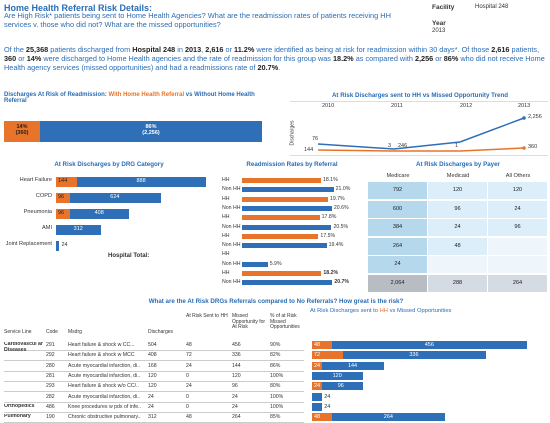 The image size is (550, 423). What do you see at coordinates (50, 375) in the screenshot?
I see `bottom-cell-code: 281` at bounding box center [50, 375].